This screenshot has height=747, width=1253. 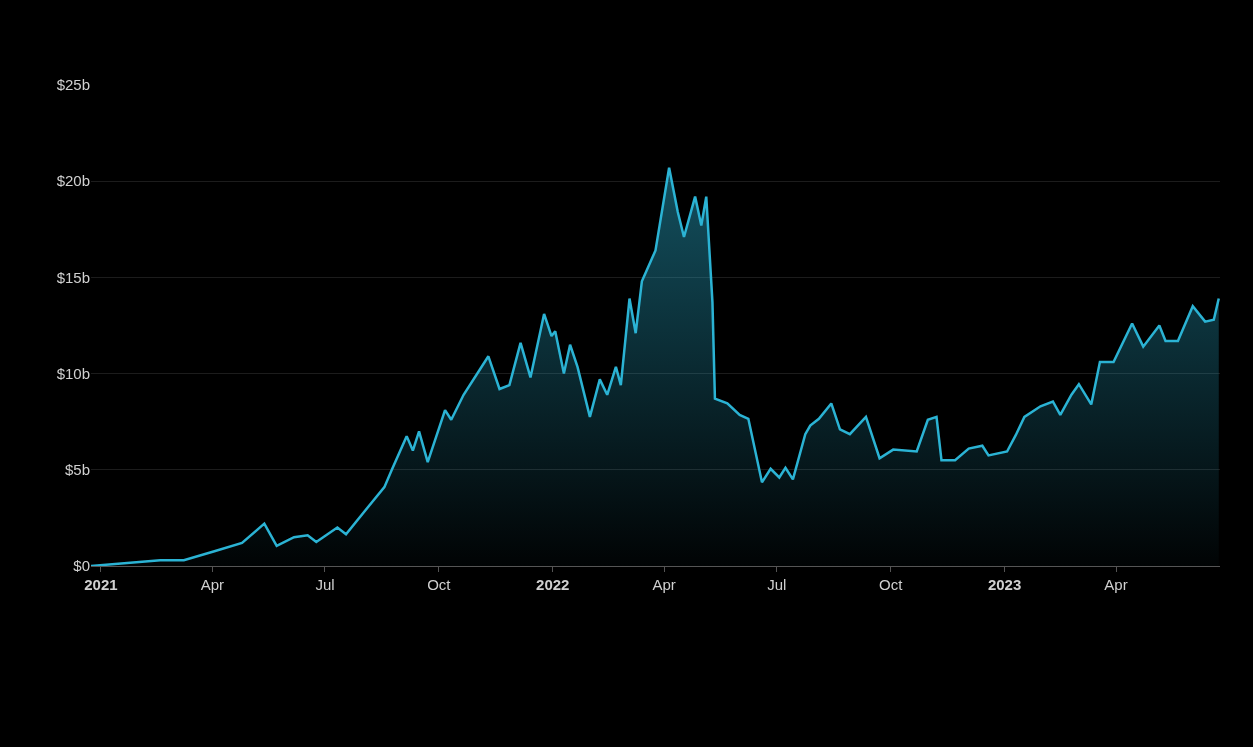 What do you see at coordinates (77, 470) in the screenshot?
I see `y-tick-label: $5b` at bounding box center [77, 470].